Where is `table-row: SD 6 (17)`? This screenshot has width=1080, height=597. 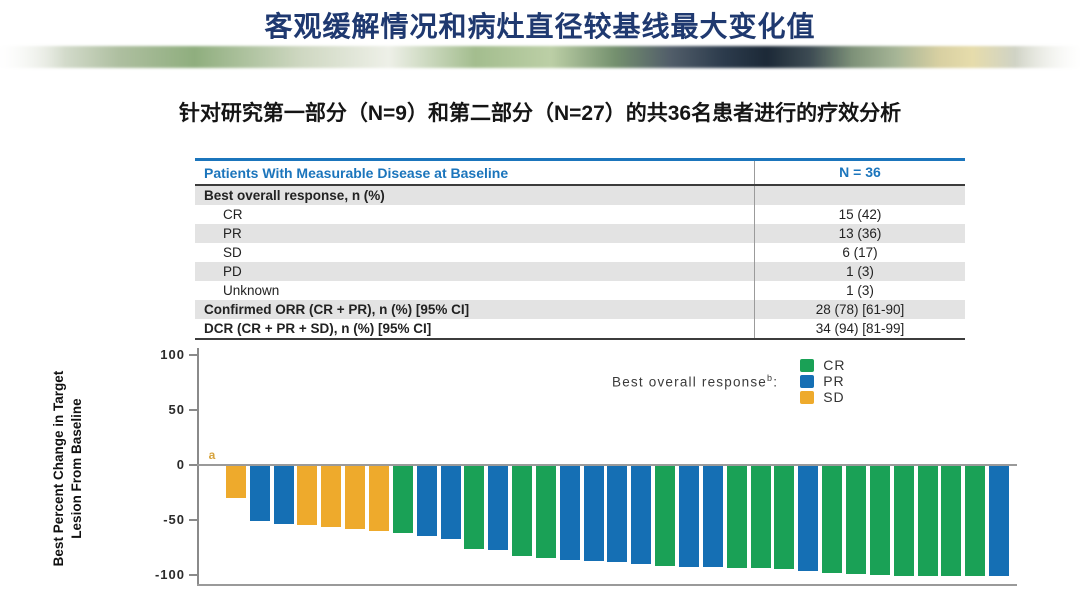
table-row: SD 6 (17) is located at coordinates (580, 252).